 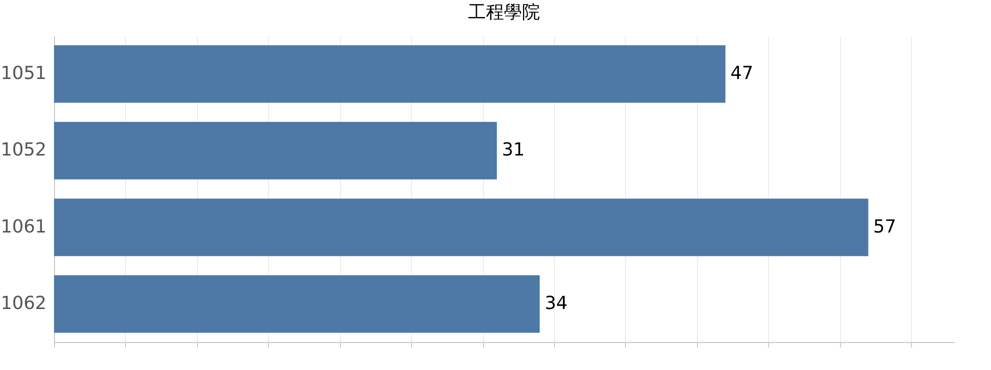 What do you see at coordinates (23, 227) in the screenshot?
I see `y-tick-label: 1061` at bounding box center [23, 227].